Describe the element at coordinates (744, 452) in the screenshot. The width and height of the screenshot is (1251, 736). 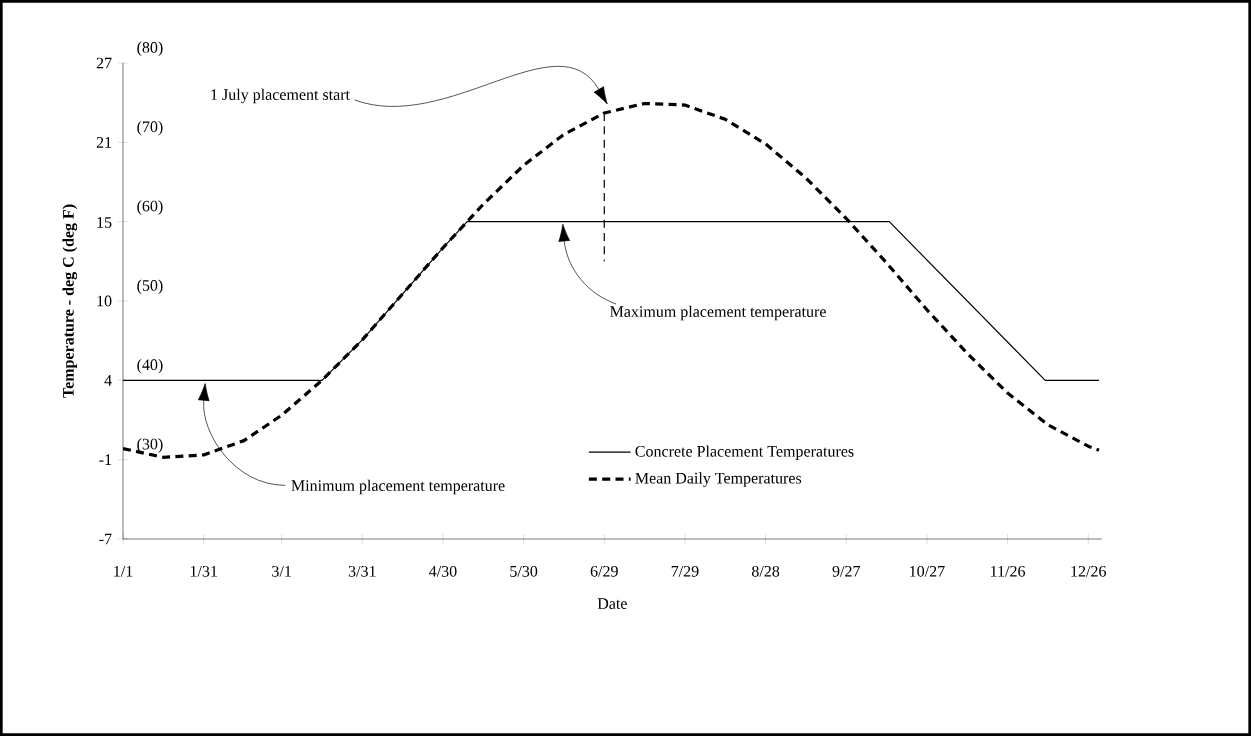
I see `legend-label: Concrete Placement Temperatures` at that location.